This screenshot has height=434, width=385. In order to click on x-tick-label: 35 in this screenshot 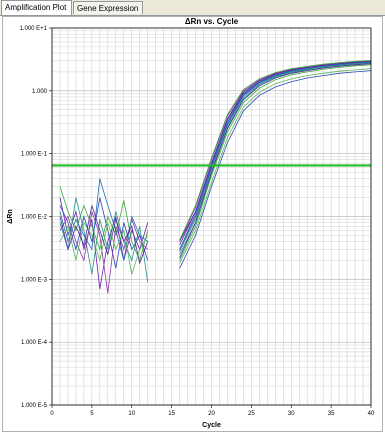, I will do `click(331, 414)`.